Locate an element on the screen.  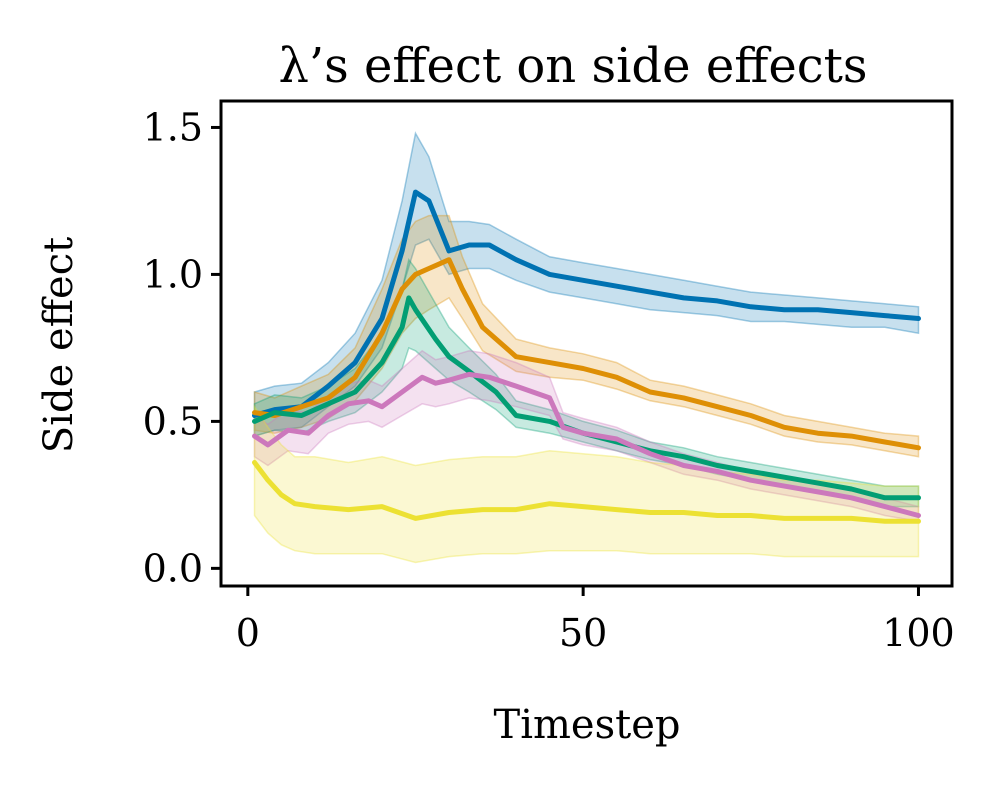
y-tick-label: 0.0 is located at coordinates (173, 568).